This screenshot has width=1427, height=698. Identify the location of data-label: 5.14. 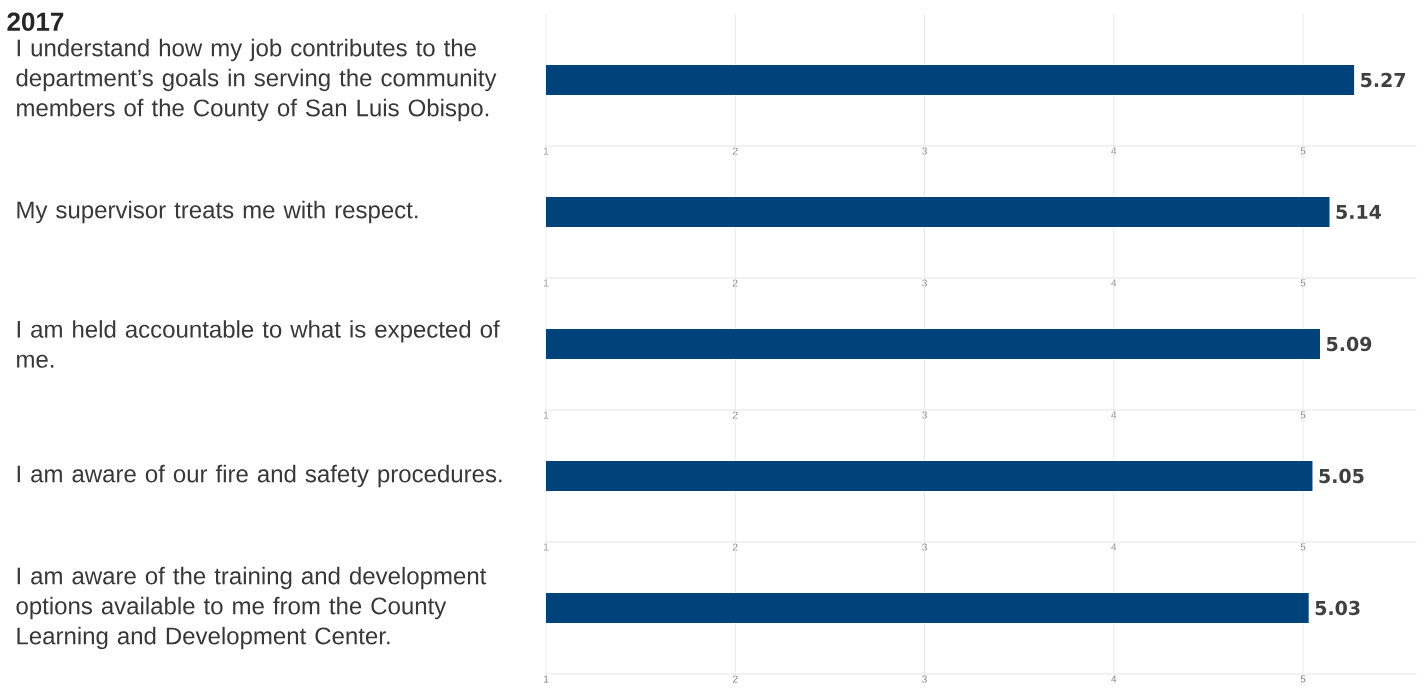
(1359, 212).